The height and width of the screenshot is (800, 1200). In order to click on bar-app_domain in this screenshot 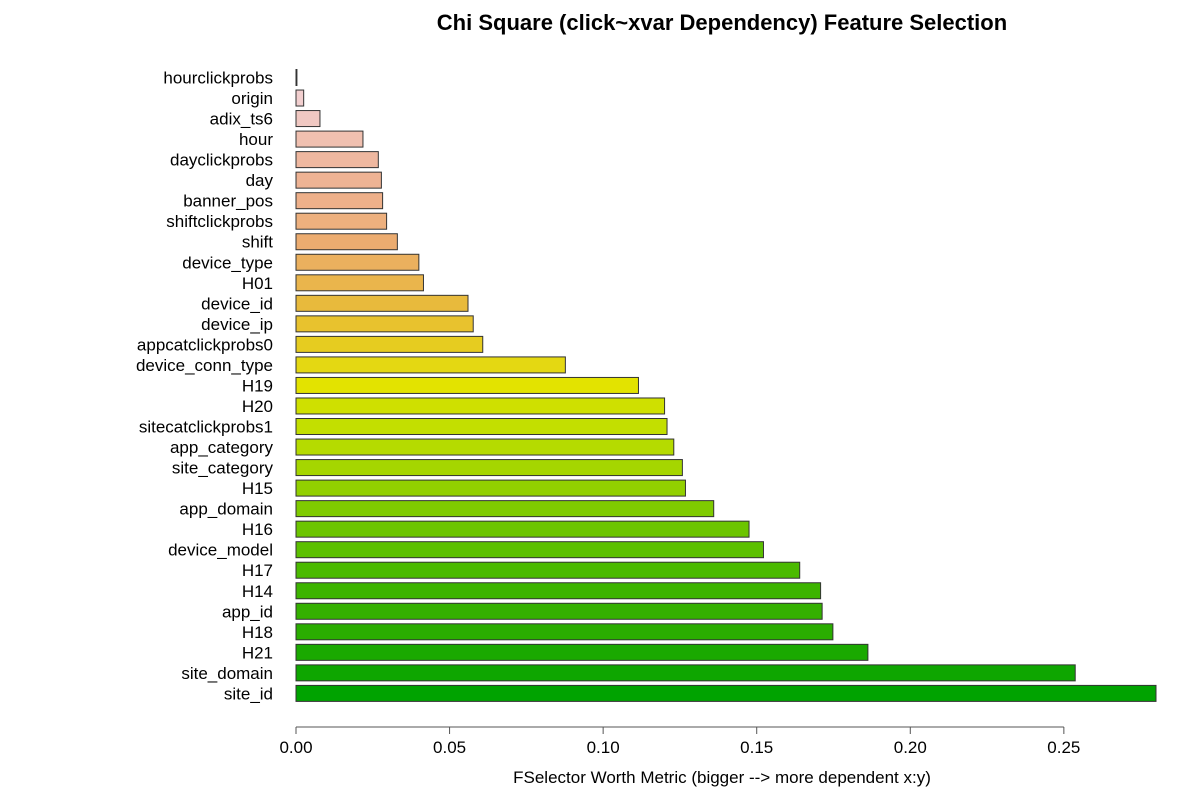, I will do `click(505, 509)`.